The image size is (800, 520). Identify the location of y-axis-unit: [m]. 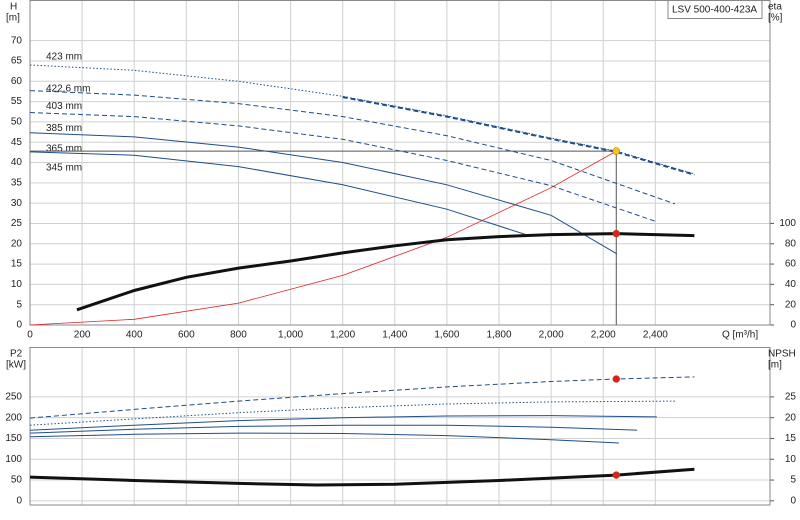
(13, 18).